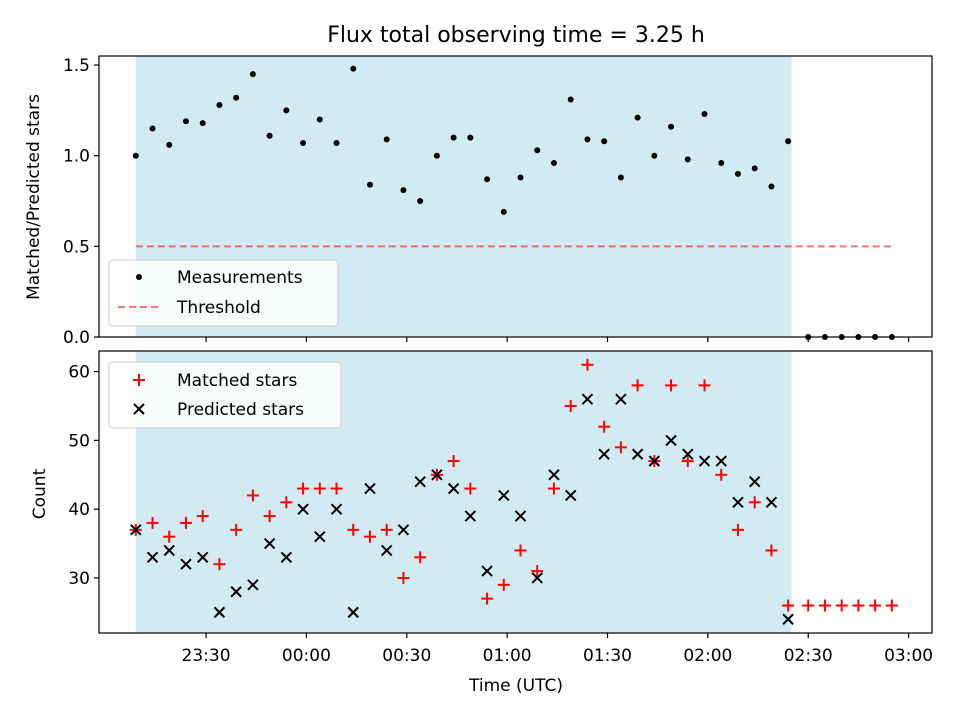 The width and height of the screenshot is (960, 720). I want to click on count-ytick-label: 50, so click(79, 441).